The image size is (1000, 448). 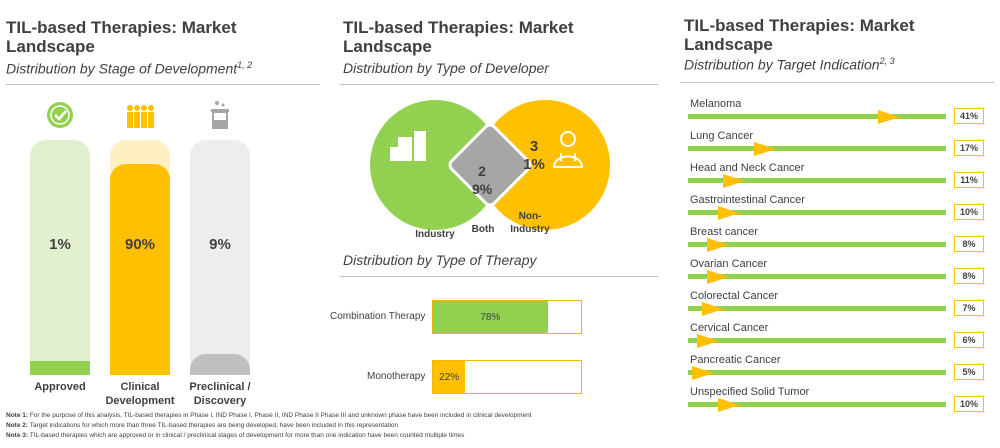 I want to click on indication-label: Unspecified Solid Tumor, so click(x=750, y=392).